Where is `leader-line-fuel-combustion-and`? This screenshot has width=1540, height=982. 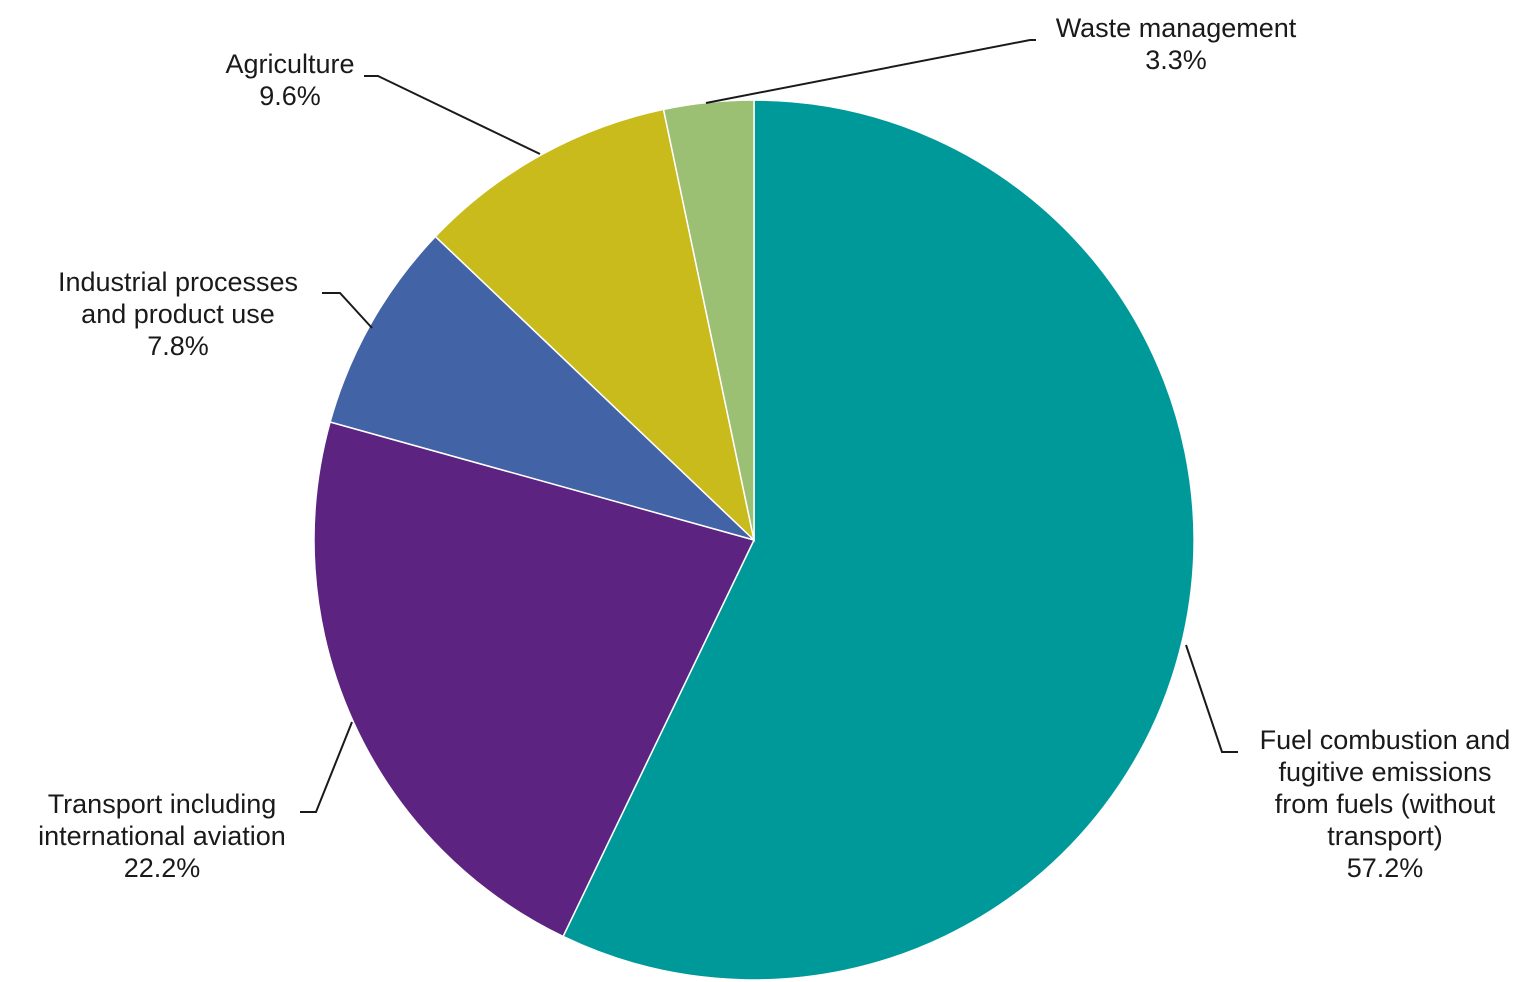
leader-line-fuel-combustion-and is located at coordinates (1212, 698).